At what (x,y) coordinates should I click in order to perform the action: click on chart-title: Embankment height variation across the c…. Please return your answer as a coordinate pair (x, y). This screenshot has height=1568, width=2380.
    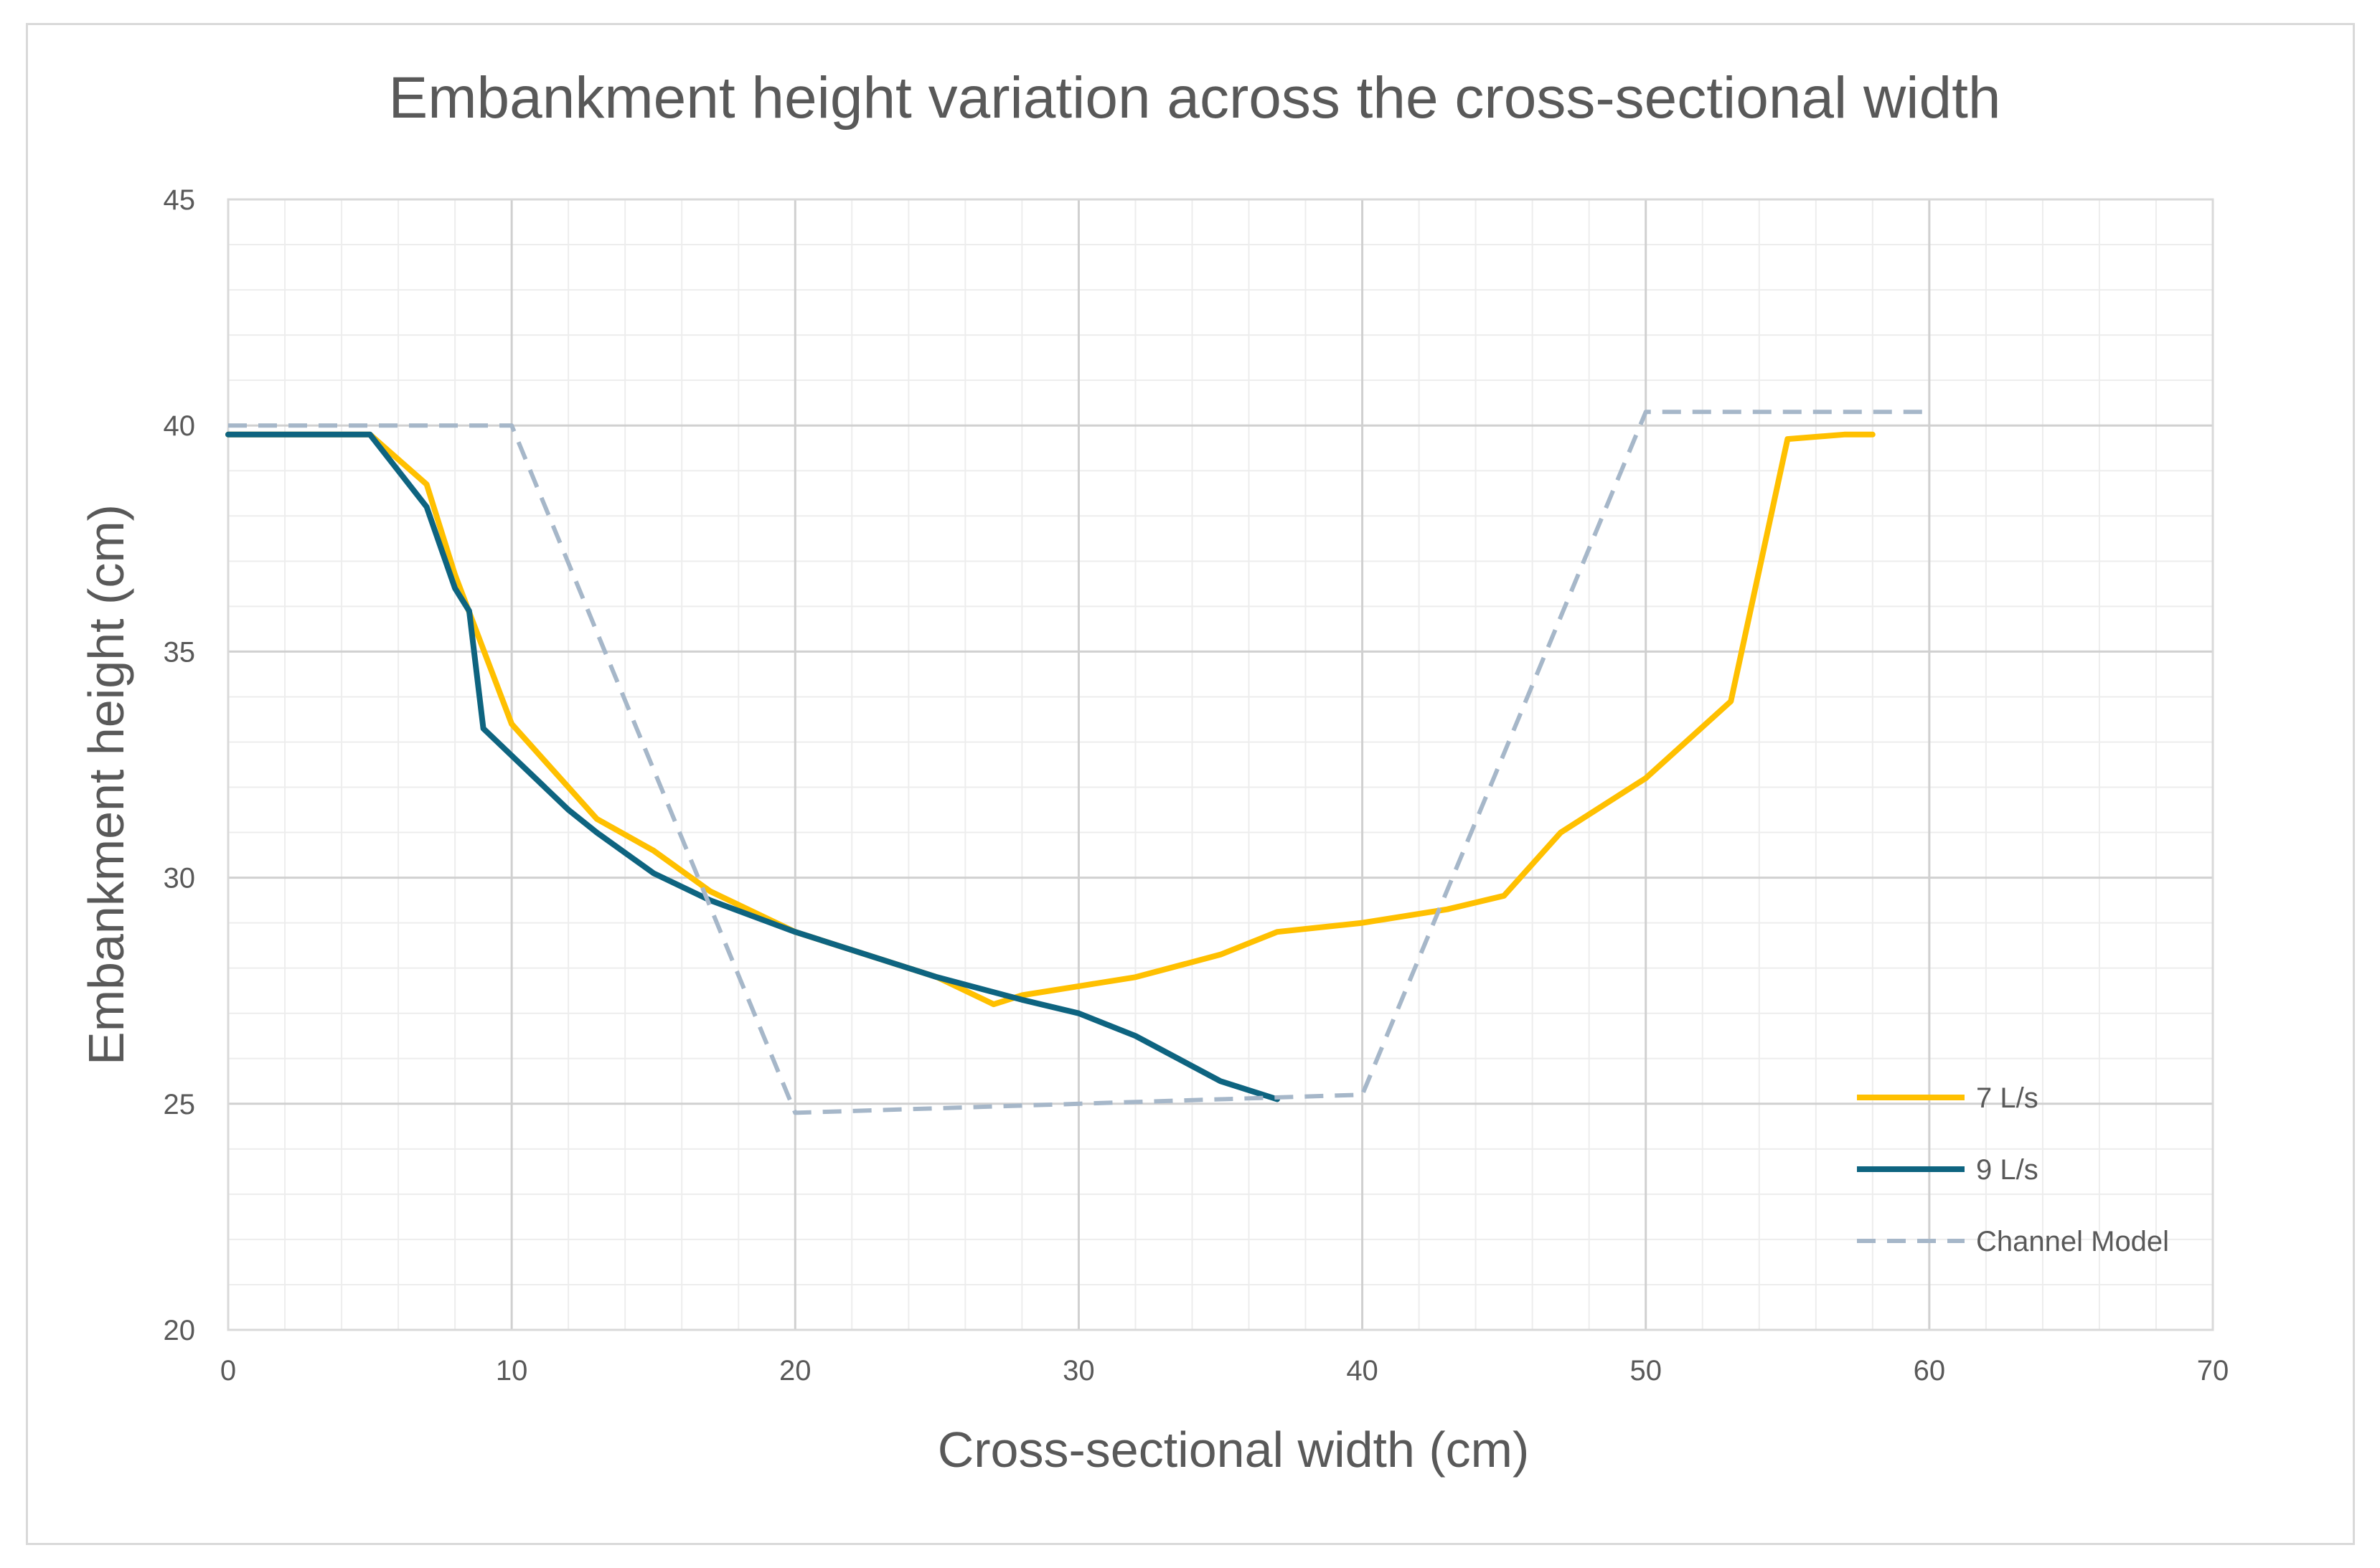
    Looking at the image, I should click on (1195, 98).